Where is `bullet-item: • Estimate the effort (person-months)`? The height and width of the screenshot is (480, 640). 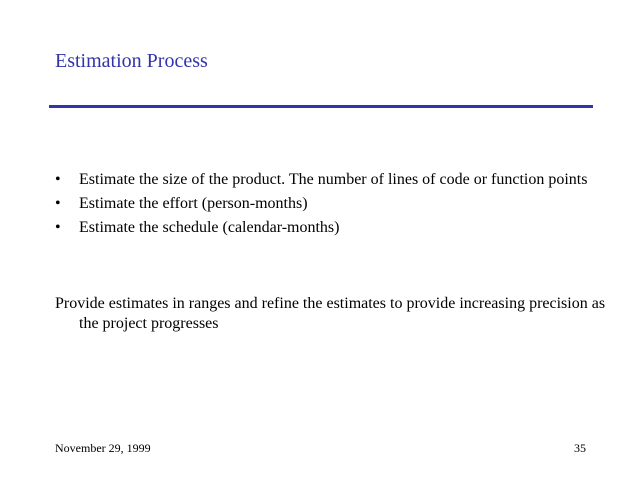
bullet-item: • Estimate the effort (person-months) is located at coordinates (325, 204).